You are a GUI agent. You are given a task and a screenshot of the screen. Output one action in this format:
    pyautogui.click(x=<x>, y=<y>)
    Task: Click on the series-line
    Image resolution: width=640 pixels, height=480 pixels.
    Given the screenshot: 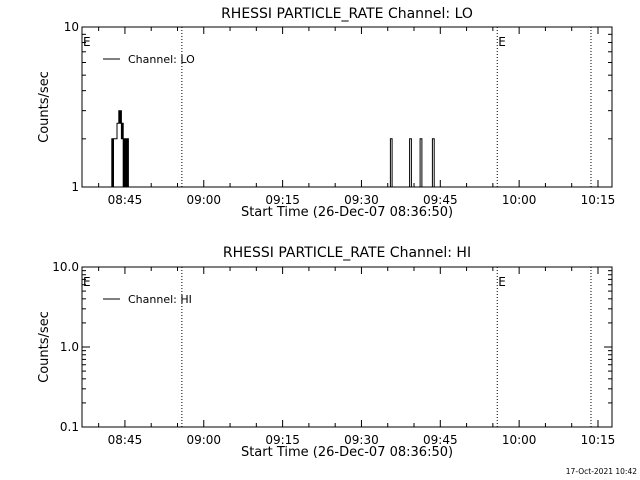 What is the action you would take?
    pyautogui.click(x=272, y=149)
    